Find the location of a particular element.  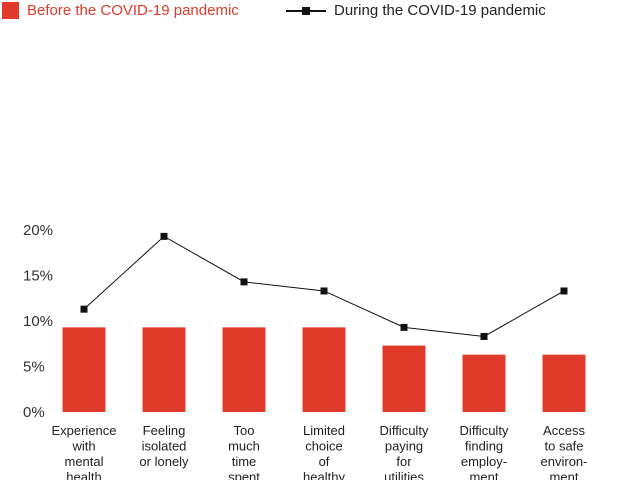

x-tick-label: Experience with mental health is located at coordinates (83, 451).